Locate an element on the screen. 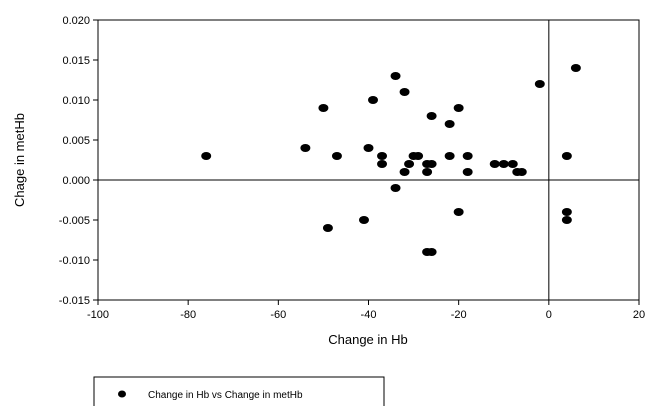  legend-box is located at coordinates (239, 391).